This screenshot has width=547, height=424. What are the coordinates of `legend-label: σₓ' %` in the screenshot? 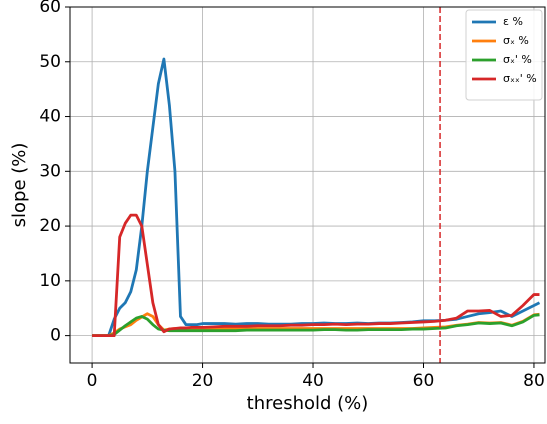 It's located at (517, 59).